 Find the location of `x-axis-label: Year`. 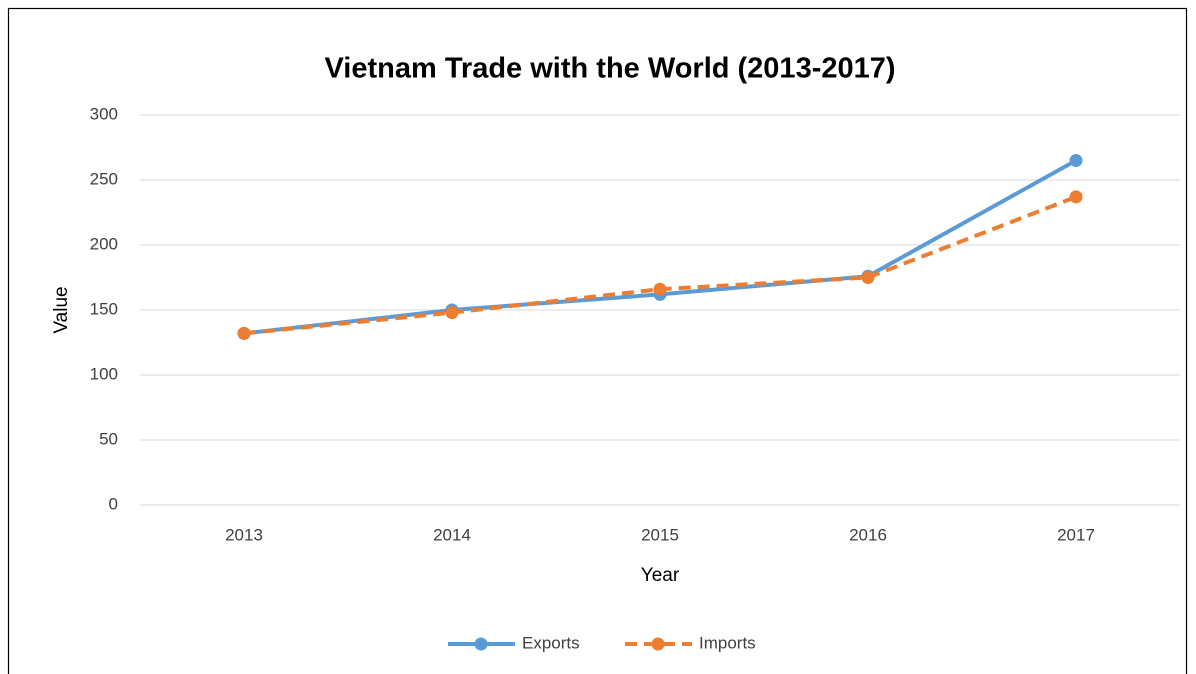

x-axis-label: Year is located at coordinates (660, 575).